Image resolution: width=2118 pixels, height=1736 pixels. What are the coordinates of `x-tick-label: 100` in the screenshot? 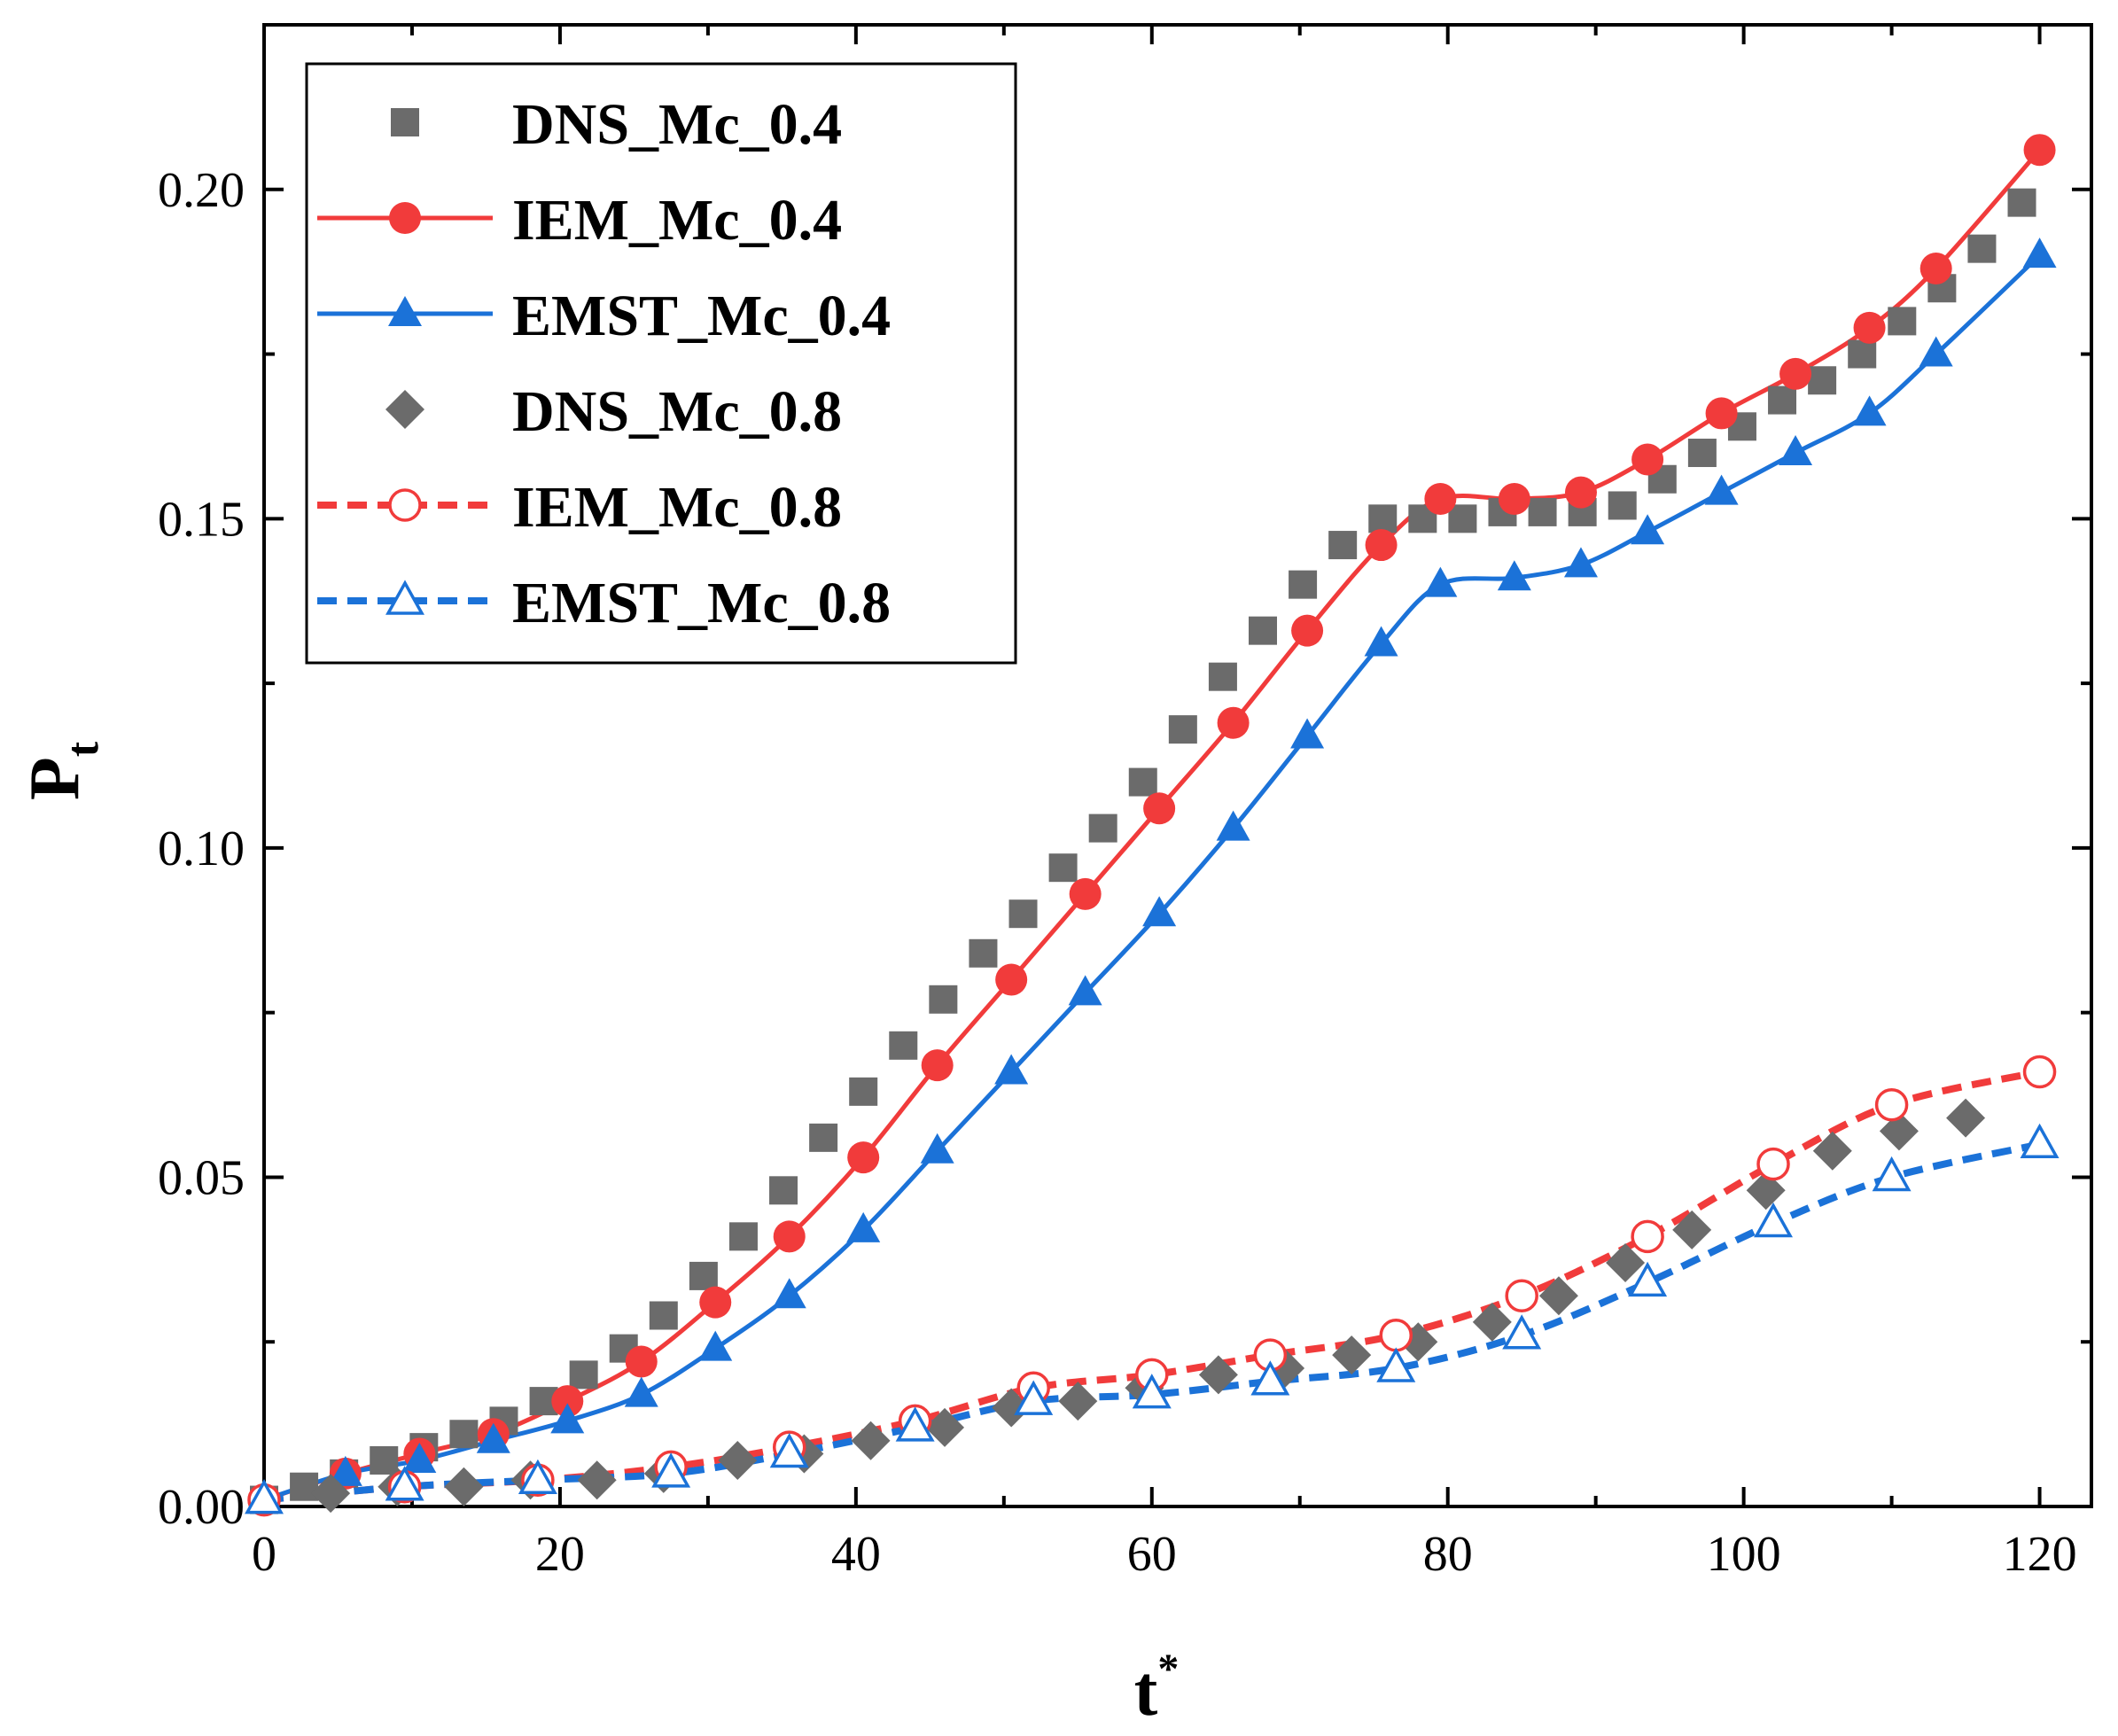 It's located at (1744, 1554).